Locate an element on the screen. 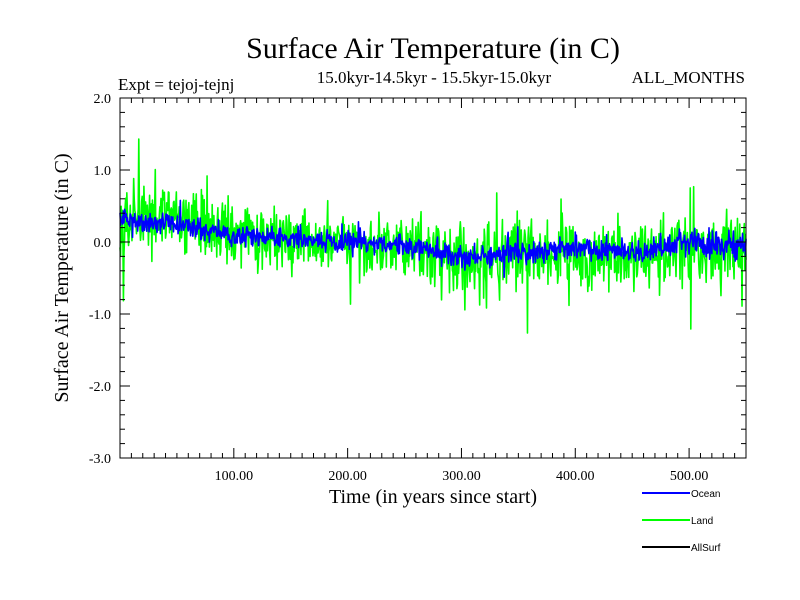 The image size is (800, 600). legend-label-ocean: Ocean is located at coordinates (705, 494).